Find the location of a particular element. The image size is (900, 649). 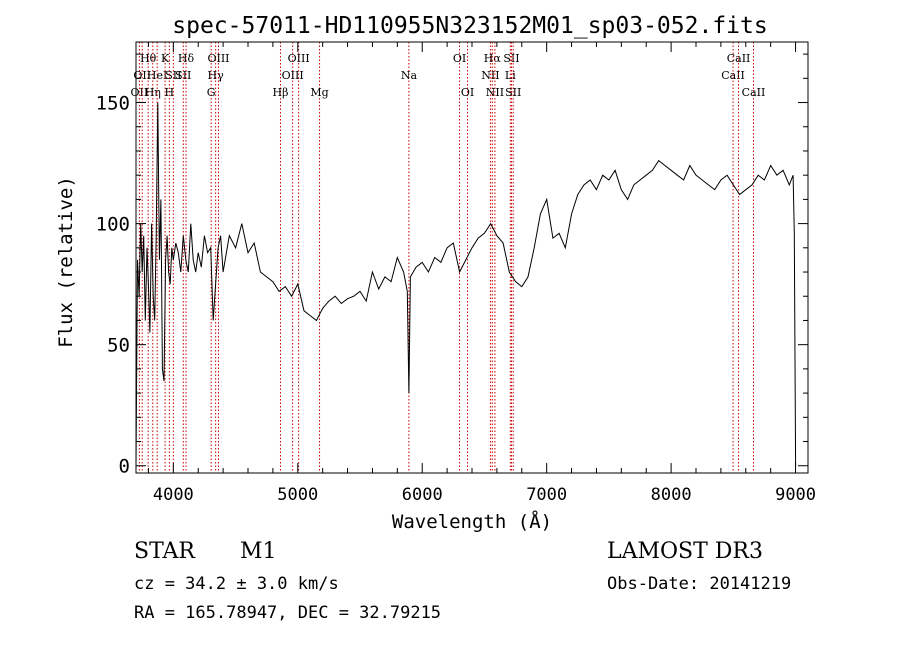

x-axis-label: Wavelength (Å) is located at coordinates (472, 521).